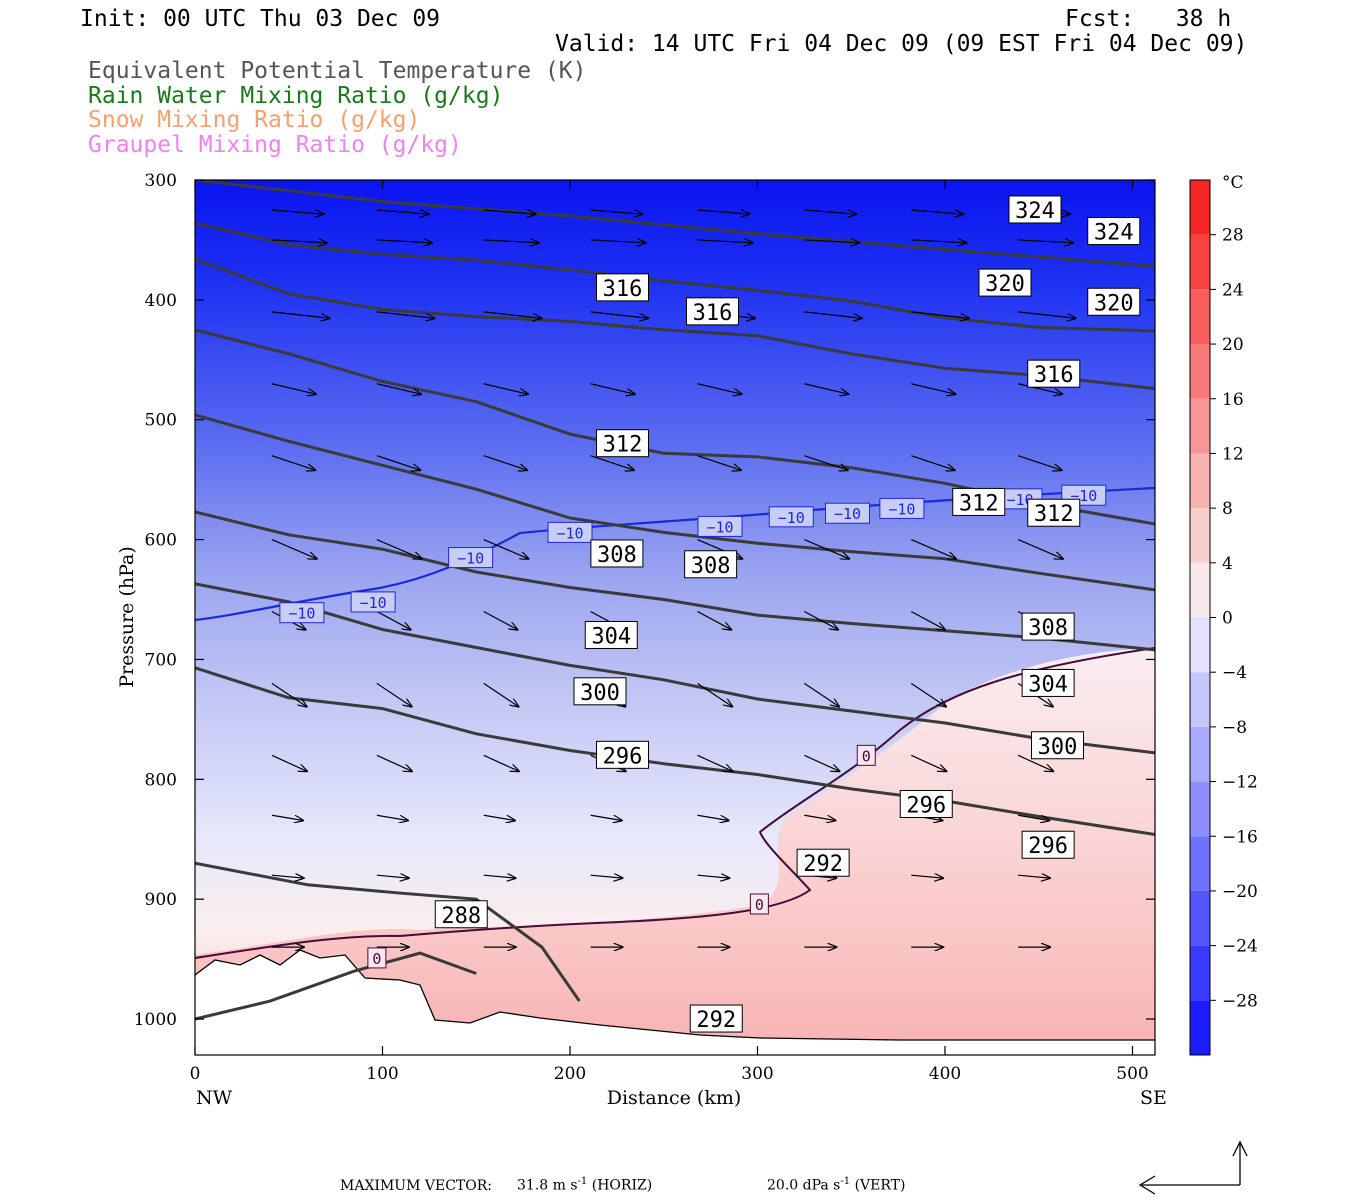 Image resolution: width=1350 pixels, height=1200 pixels. I want to click on svg-text: 316, so click(1054, 375).